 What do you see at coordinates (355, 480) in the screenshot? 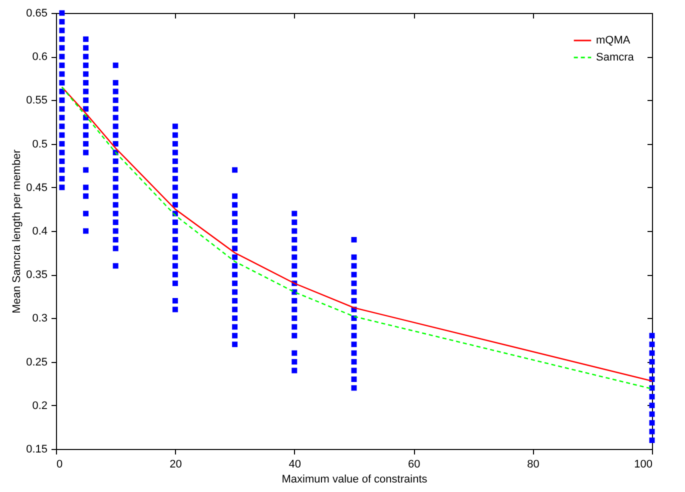
I see `x-axis-title: Maximum value of constraints` at bounding box center [355, 480].